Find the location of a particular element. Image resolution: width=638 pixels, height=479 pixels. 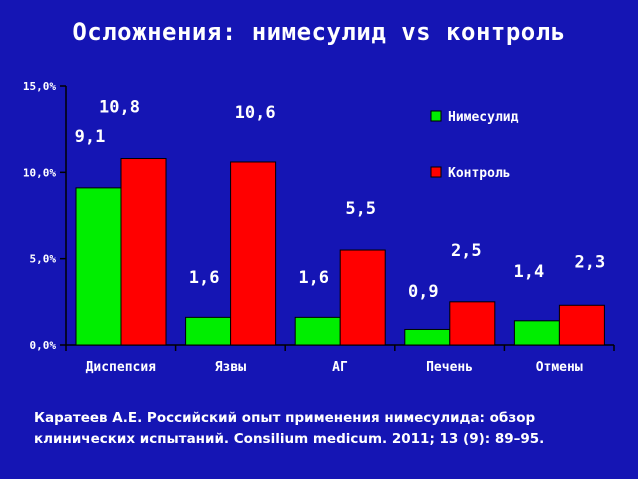

legend-label-control: Контроль is located at coordinates (479, 173).